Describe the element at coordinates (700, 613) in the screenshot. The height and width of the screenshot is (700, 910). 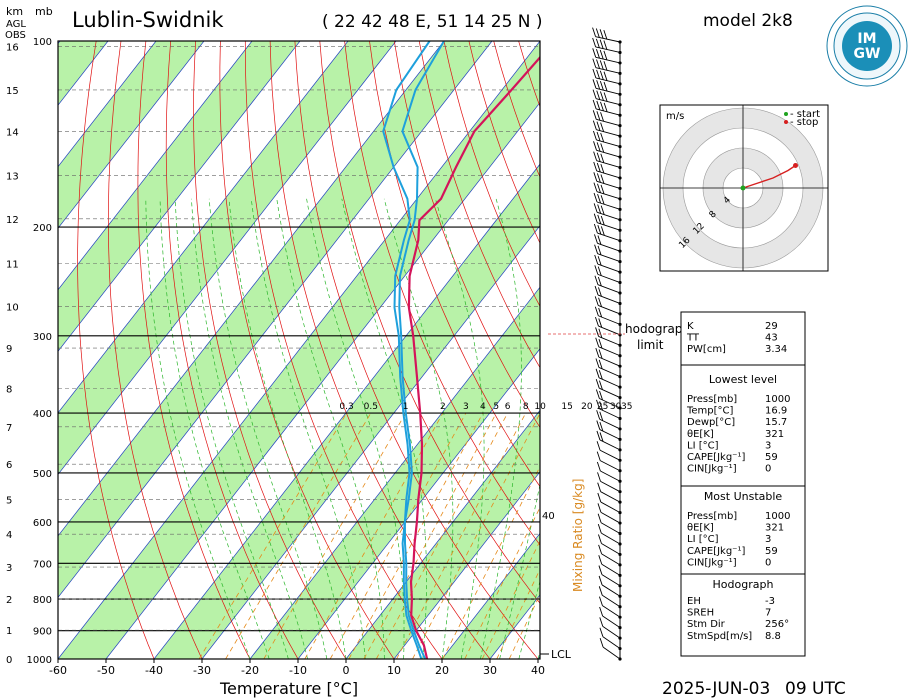
I see `hodo-key: SREH` at that location.